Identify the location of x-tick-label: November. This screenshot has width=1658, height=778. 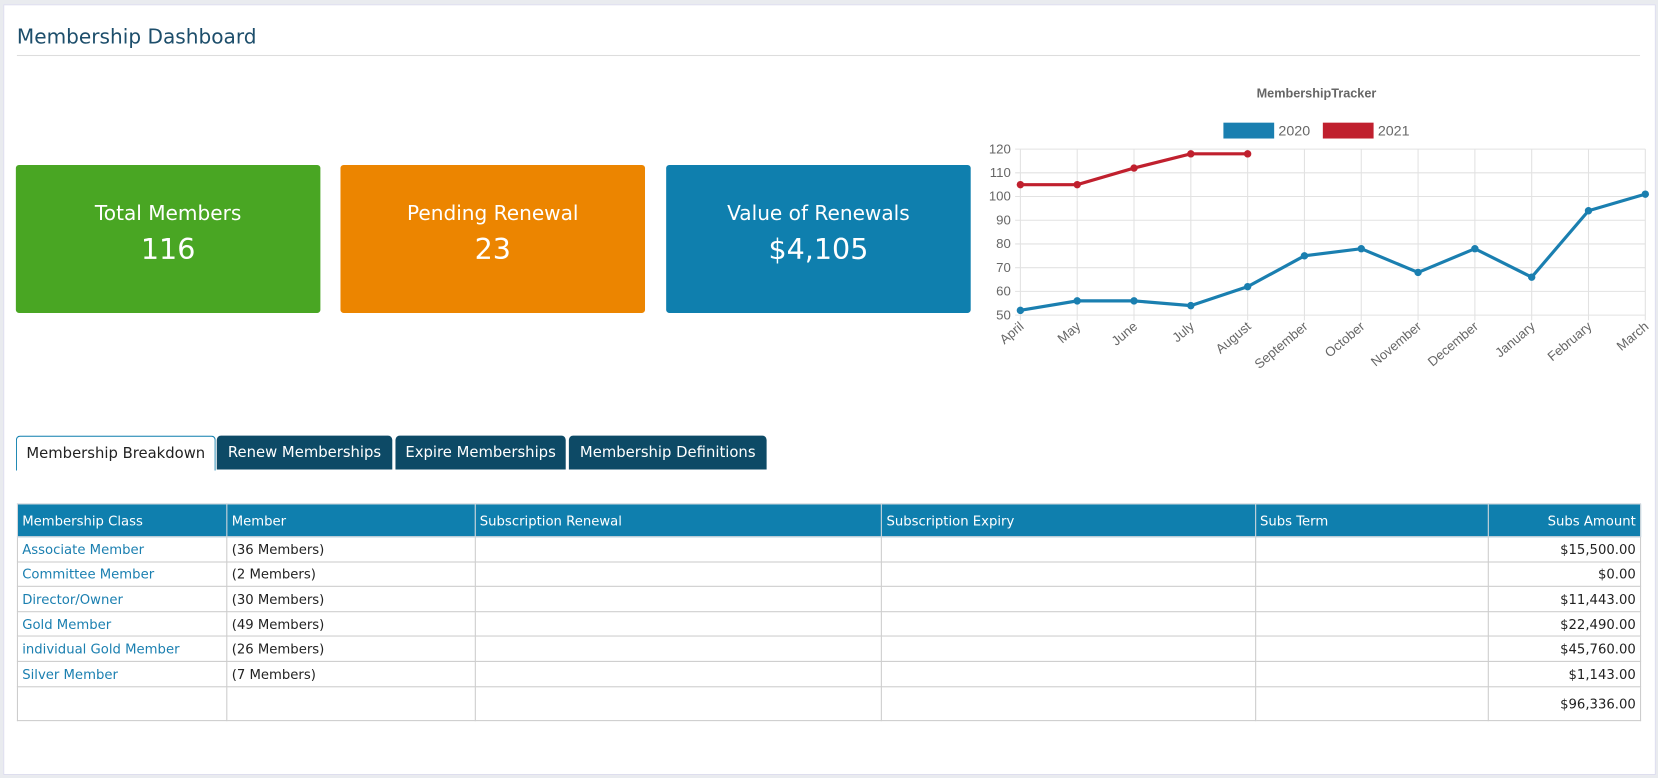
(1396, 343).